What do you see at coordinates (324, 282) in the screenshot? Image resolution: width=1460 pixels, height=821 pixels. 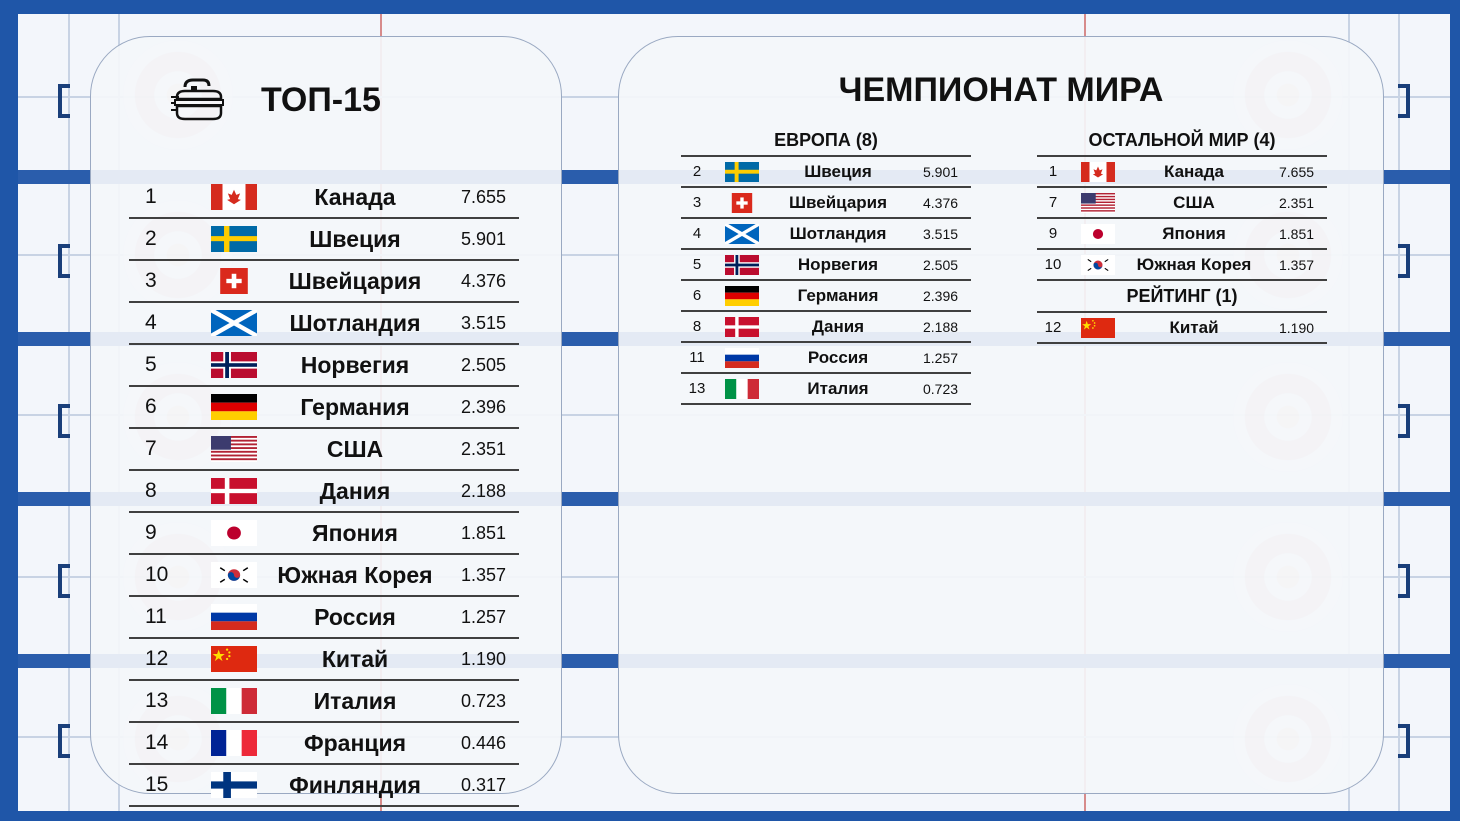 I see `table-row: 3 Швейцария 4.376` at bounding box center [324, 282].